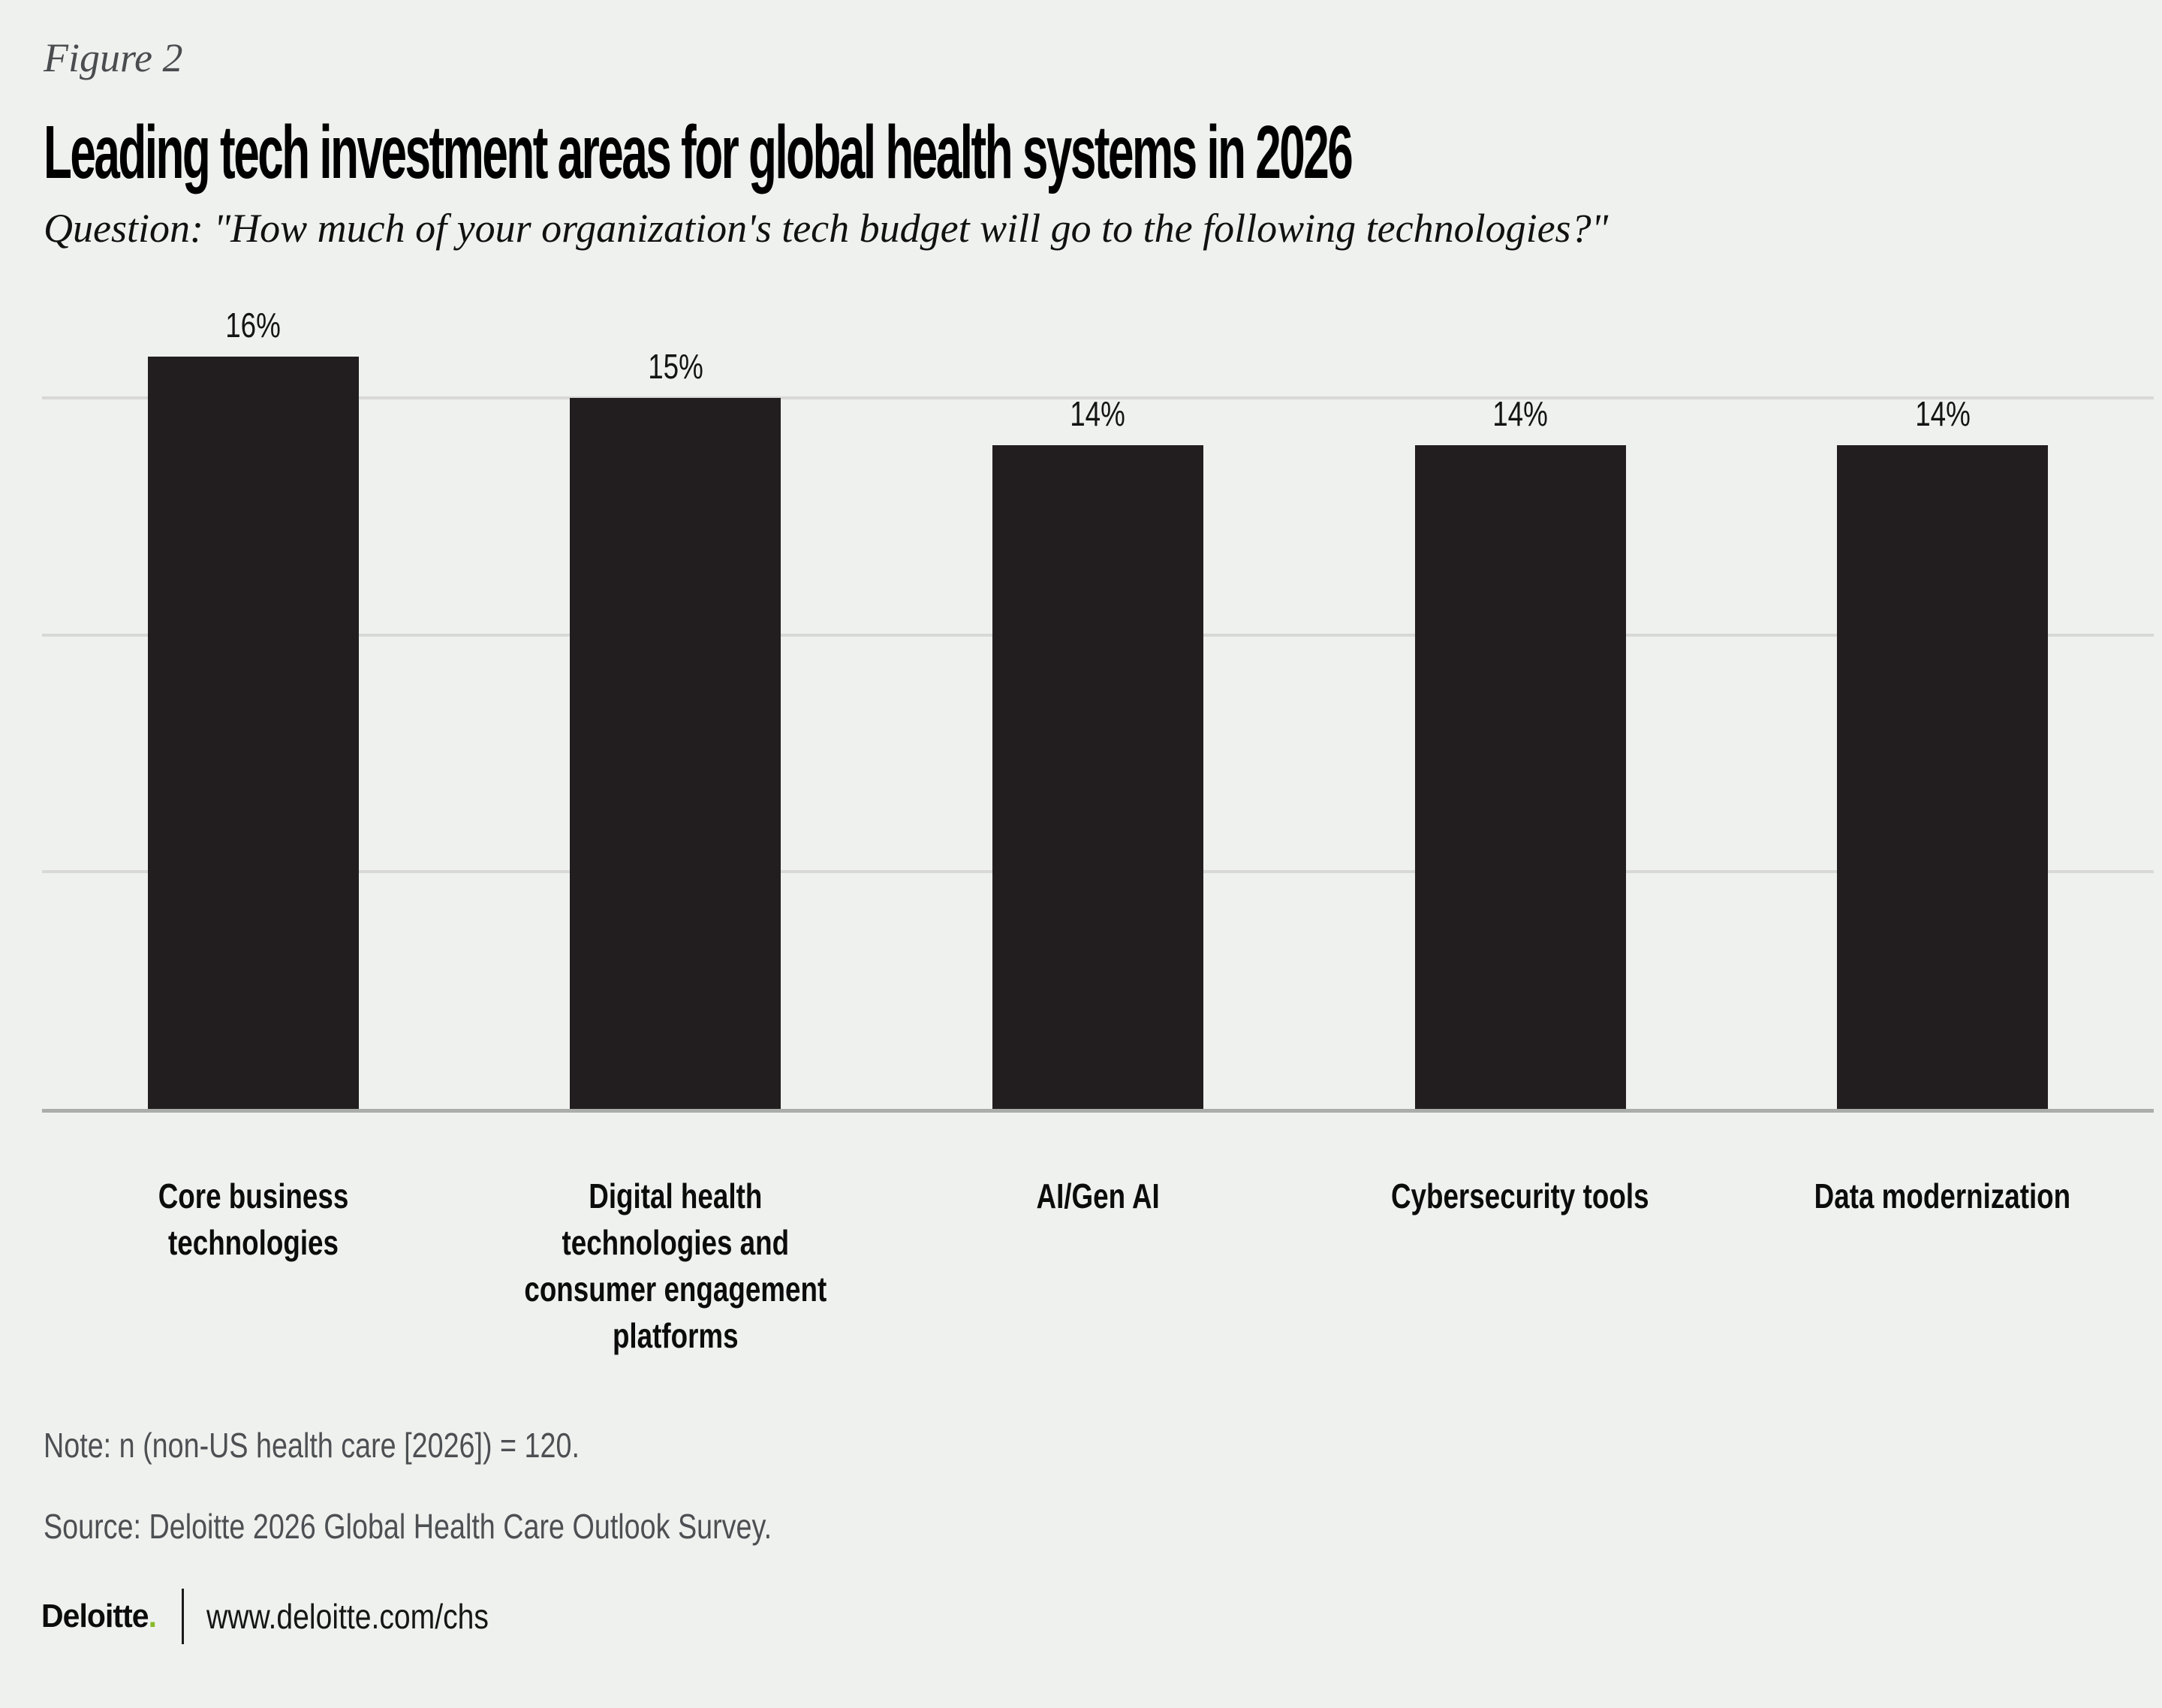  What do you see at coordinates (1103, 58) in the screenshot?
I see `figure-label: Figure 2` at bounding box center [1103, 58].